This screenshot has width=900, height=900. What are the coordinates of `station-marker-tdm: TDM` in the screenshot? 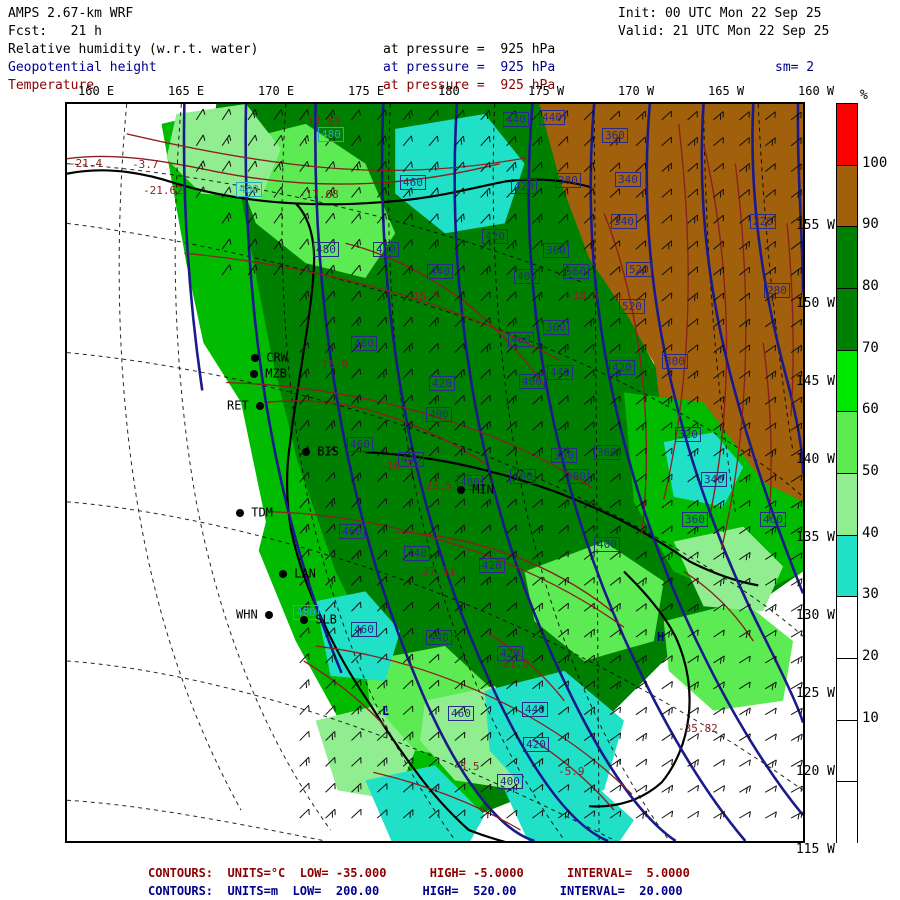 It's located at (254, 512).